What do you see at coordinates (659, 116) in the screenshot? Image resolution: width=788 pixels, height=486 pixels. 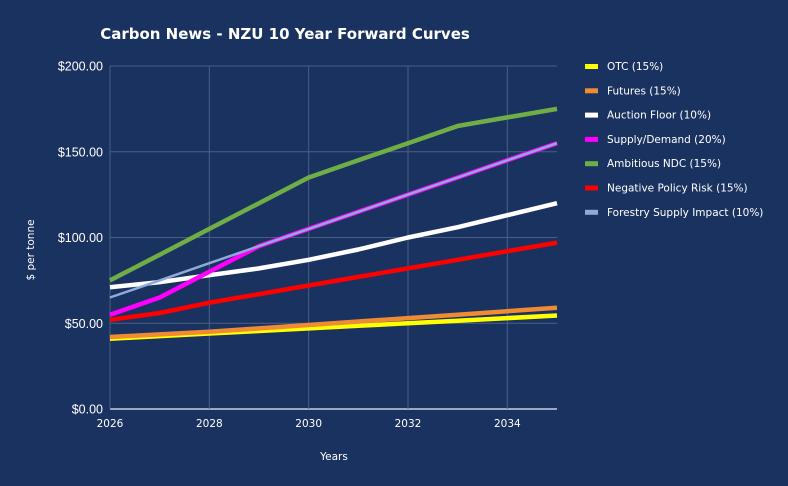 I see `legend-label: Auction Floor (10%)` at bounding box center [659, 116].